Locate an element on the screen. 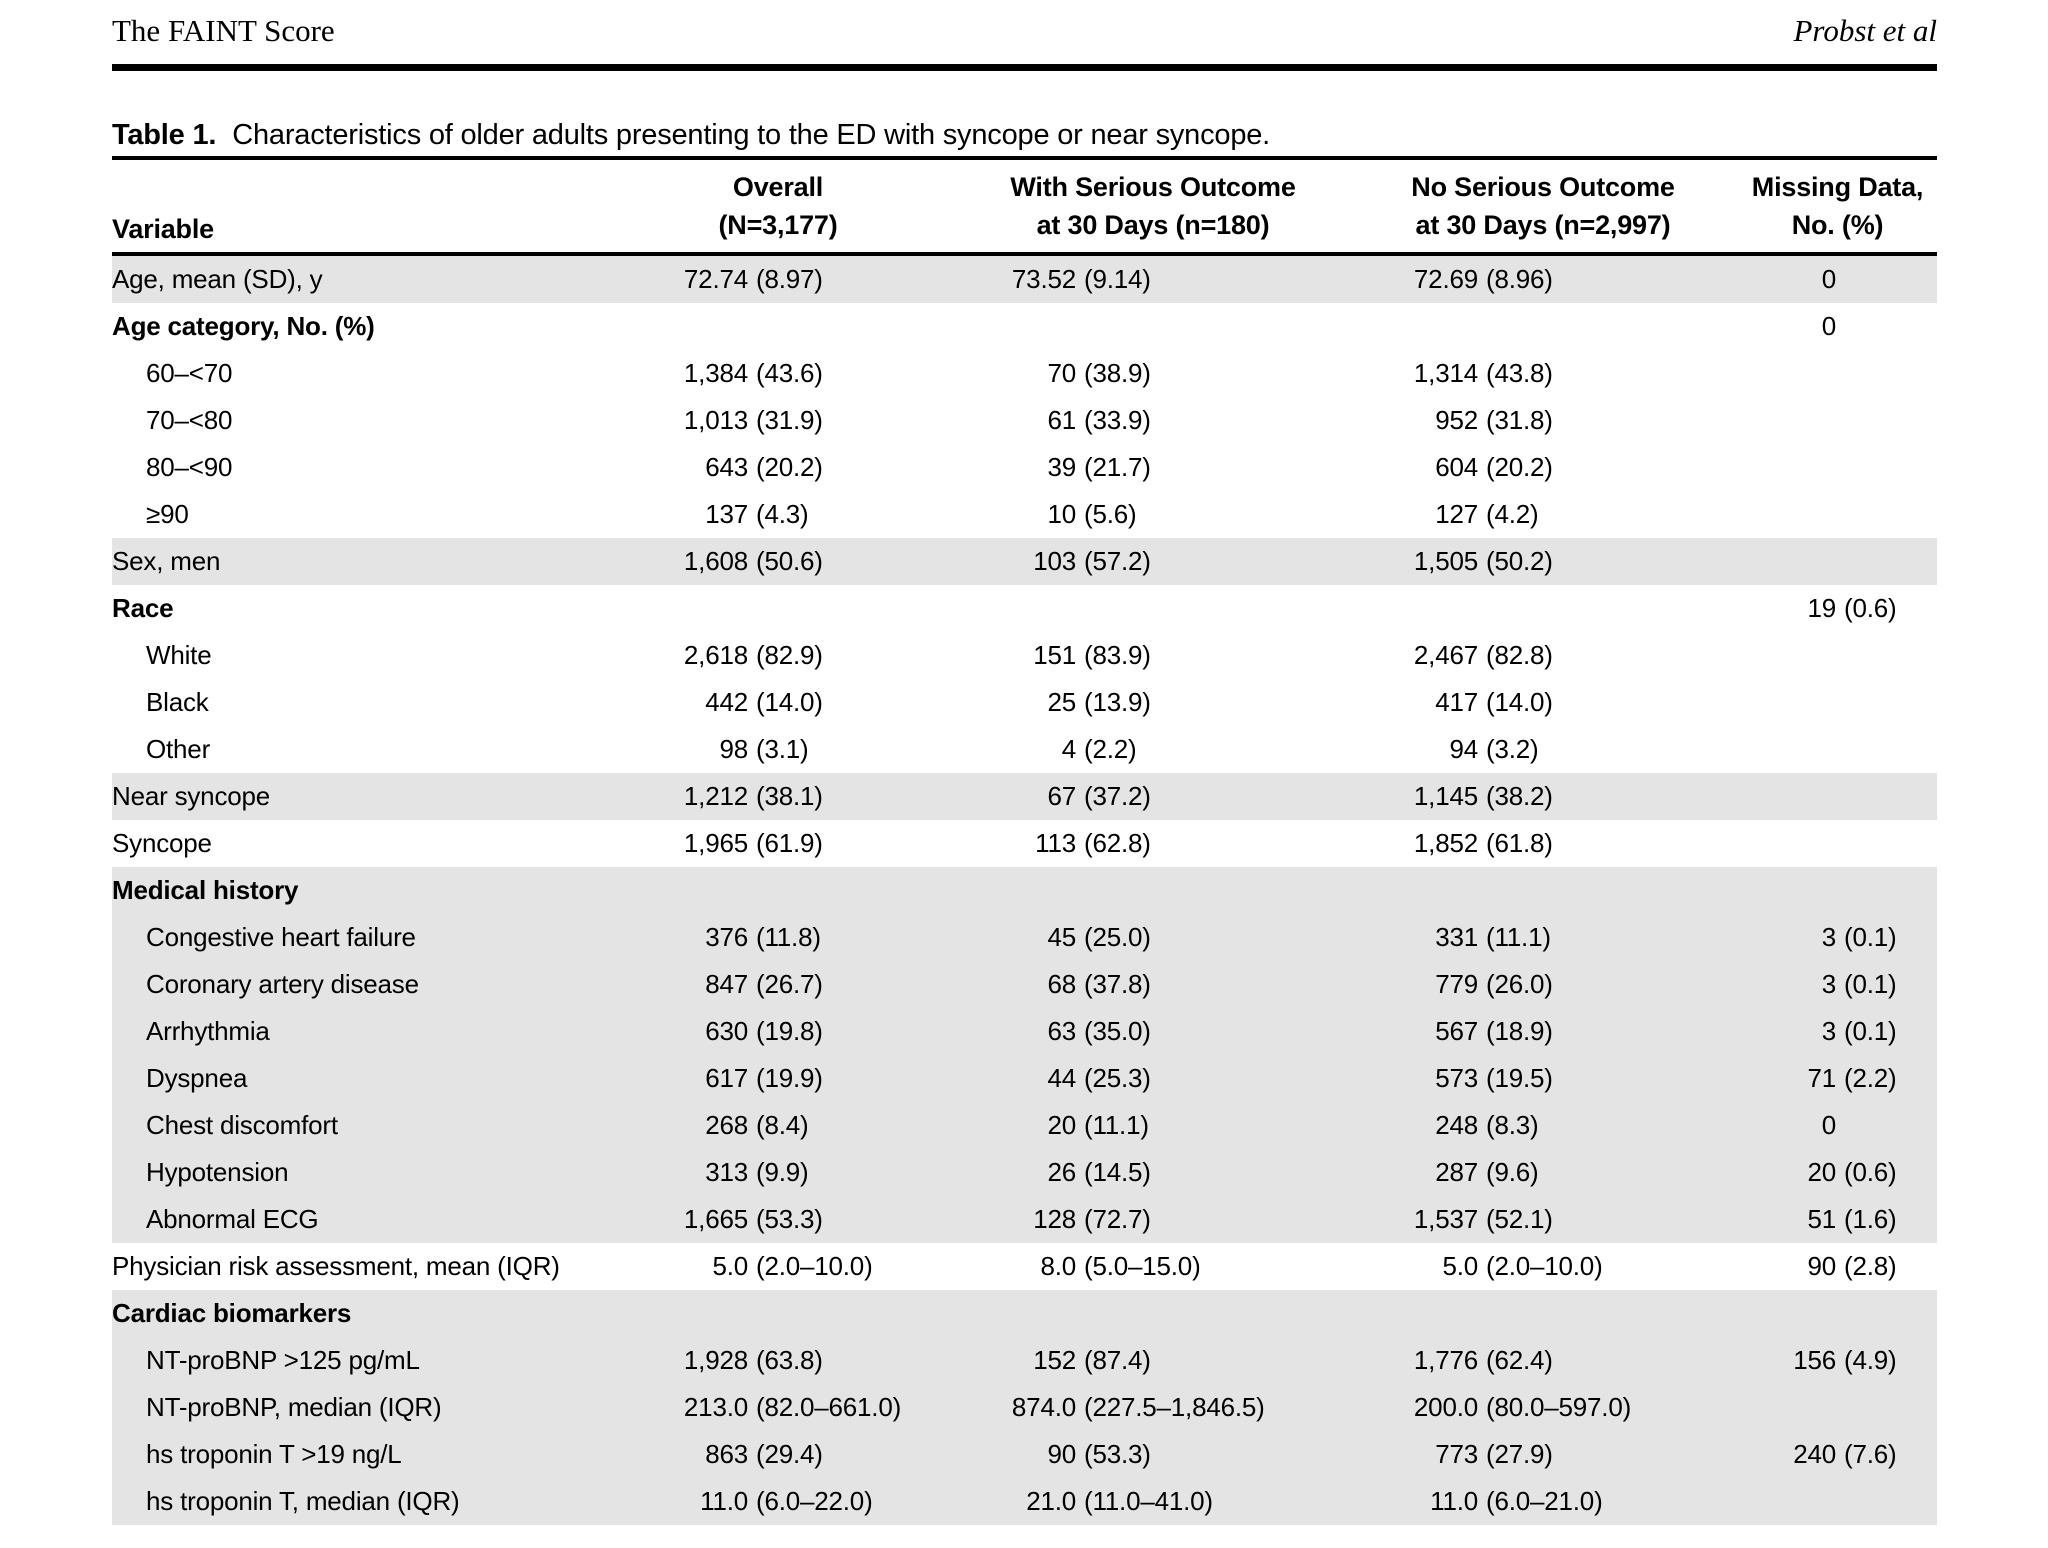 This screenshot has height=1548, width=2048. data-cell: 71 (2.2) is located at coordinates (1837, 1078).